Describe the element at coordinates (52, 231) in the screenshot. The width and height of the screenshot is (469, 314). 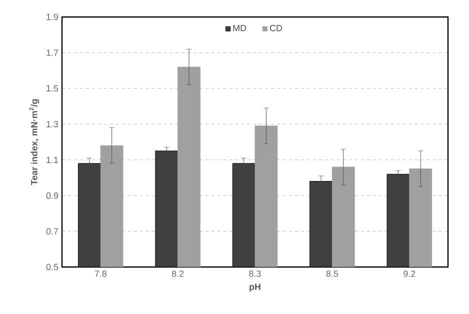
I see `y-tick-label: 0.7` at that location.